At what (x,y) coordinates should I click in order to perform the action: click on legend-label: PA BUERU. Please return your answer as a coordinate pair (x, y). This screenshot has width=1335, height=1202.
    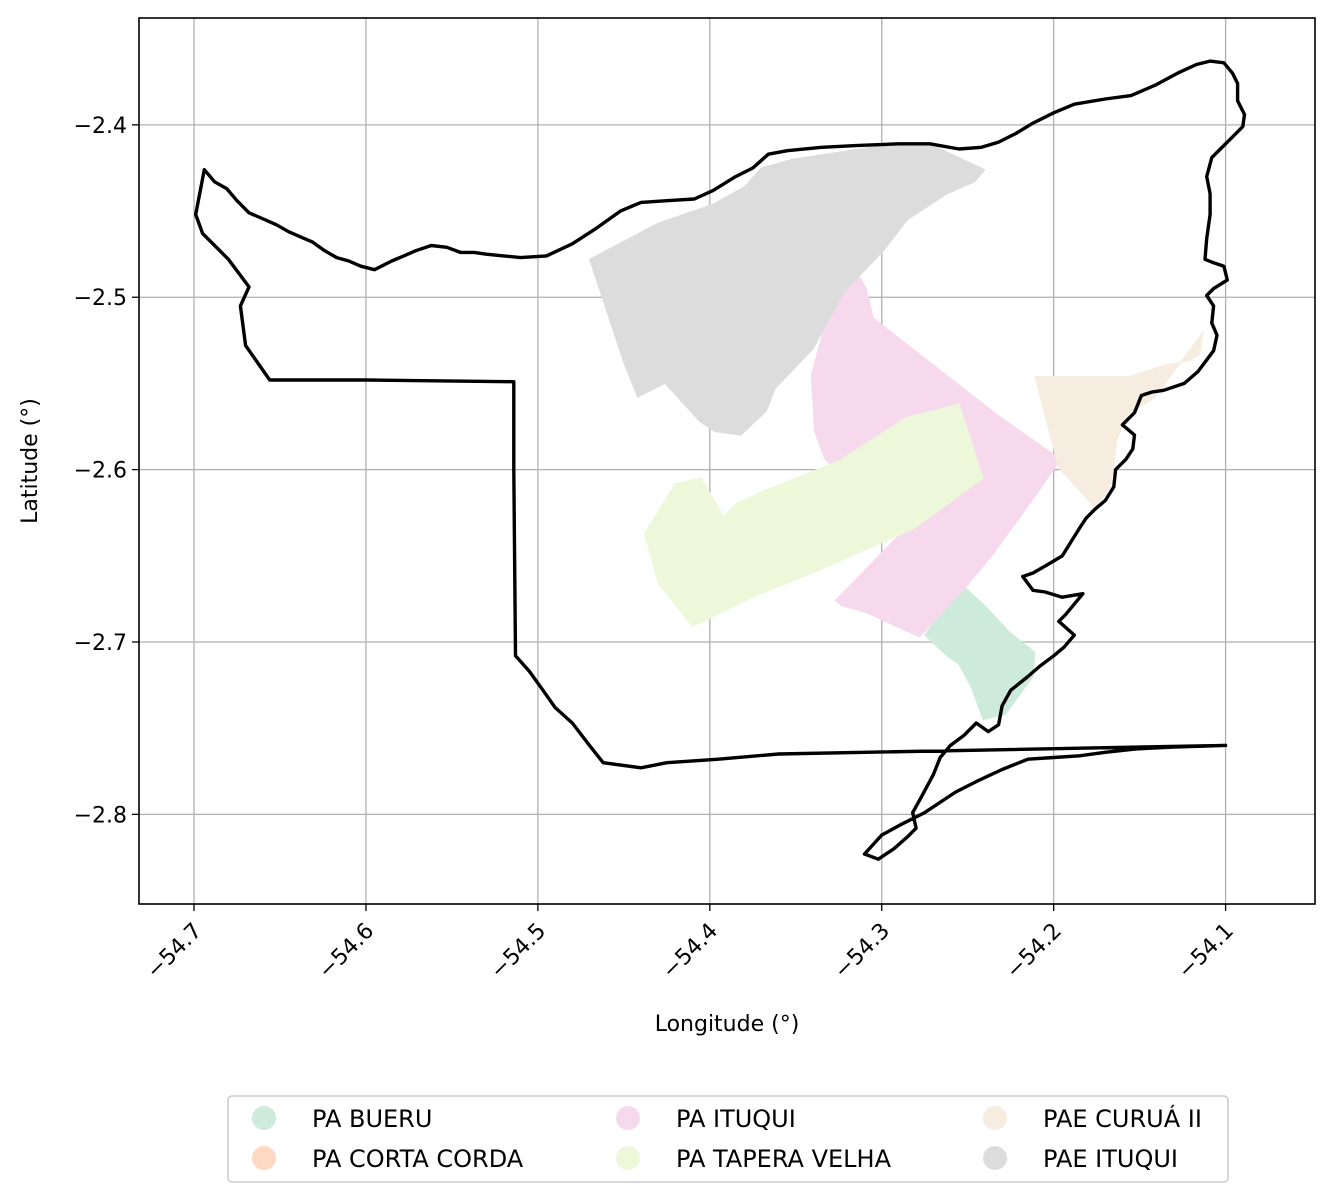
    Looking at the image, I should click on (372, 1119).